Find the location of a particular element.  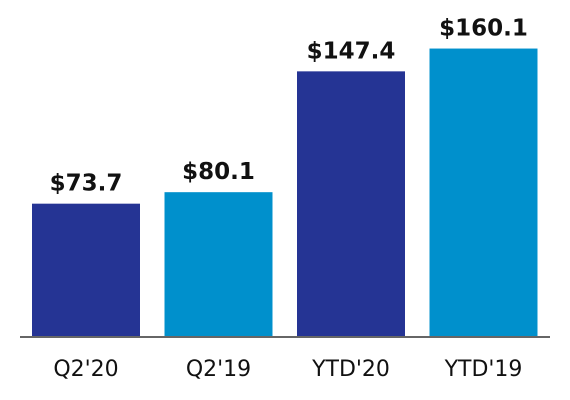

data-label-1: $73.7 is located at coordinates (86, 184).